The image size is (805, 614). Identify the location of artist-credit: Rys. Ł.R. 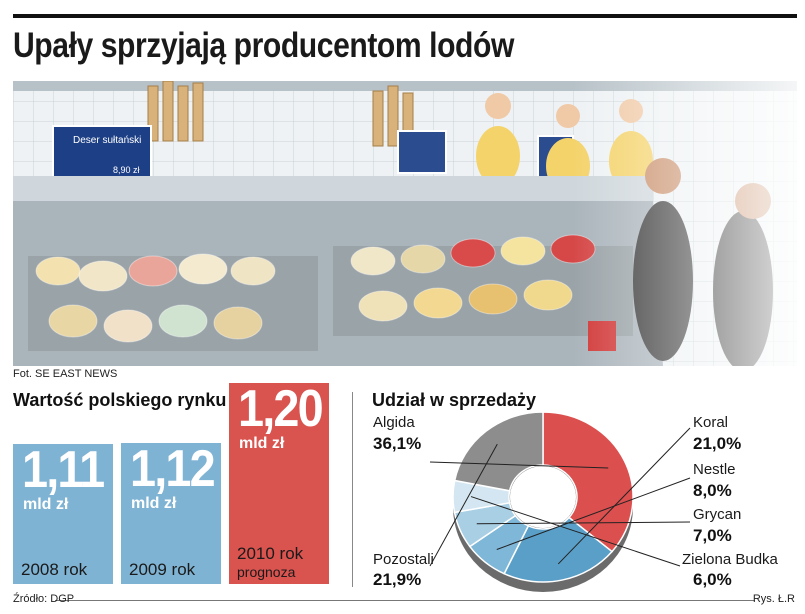
(773, 599).